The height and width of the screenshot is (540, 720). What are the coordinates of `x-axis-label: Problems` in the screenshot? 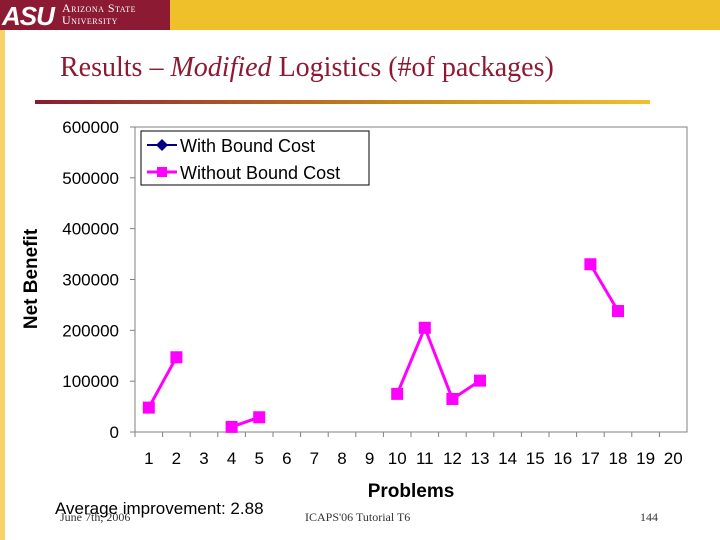 It's located at (411, 491).